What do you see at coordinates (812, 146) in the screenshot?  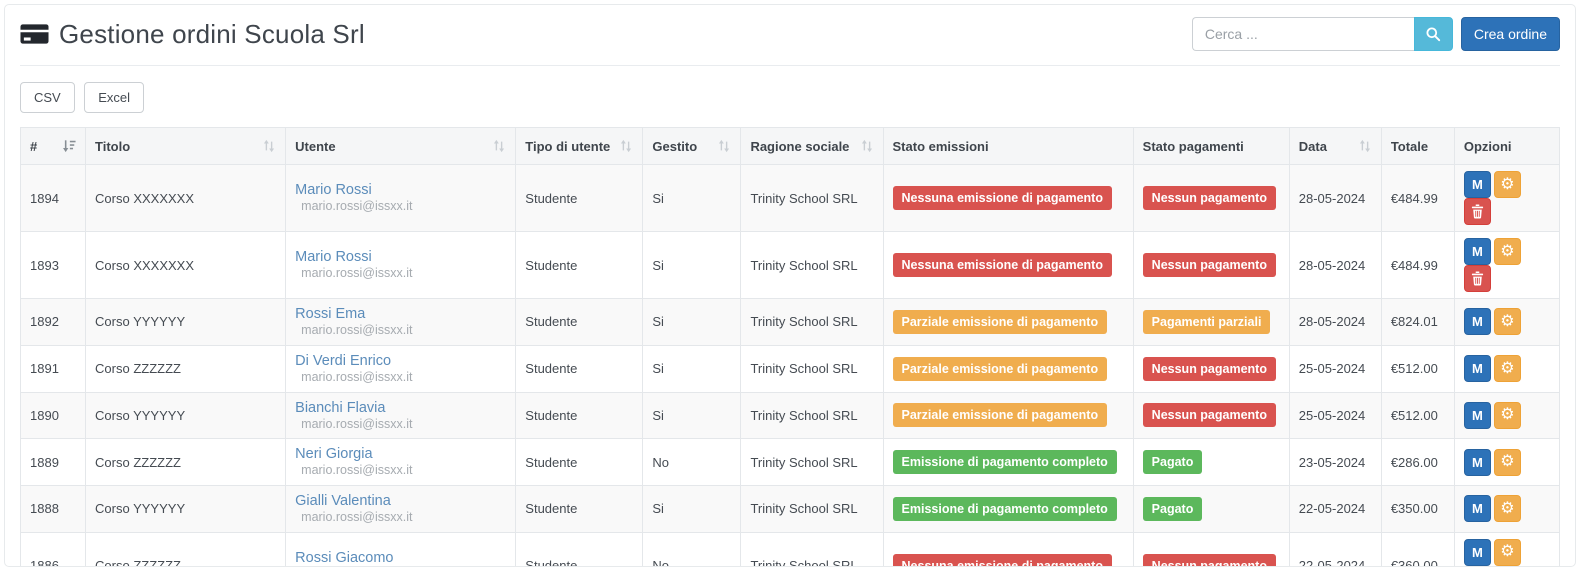 I see `column-header-ragione-sociale: Ragione sociale` at bounding box center [812, 146].